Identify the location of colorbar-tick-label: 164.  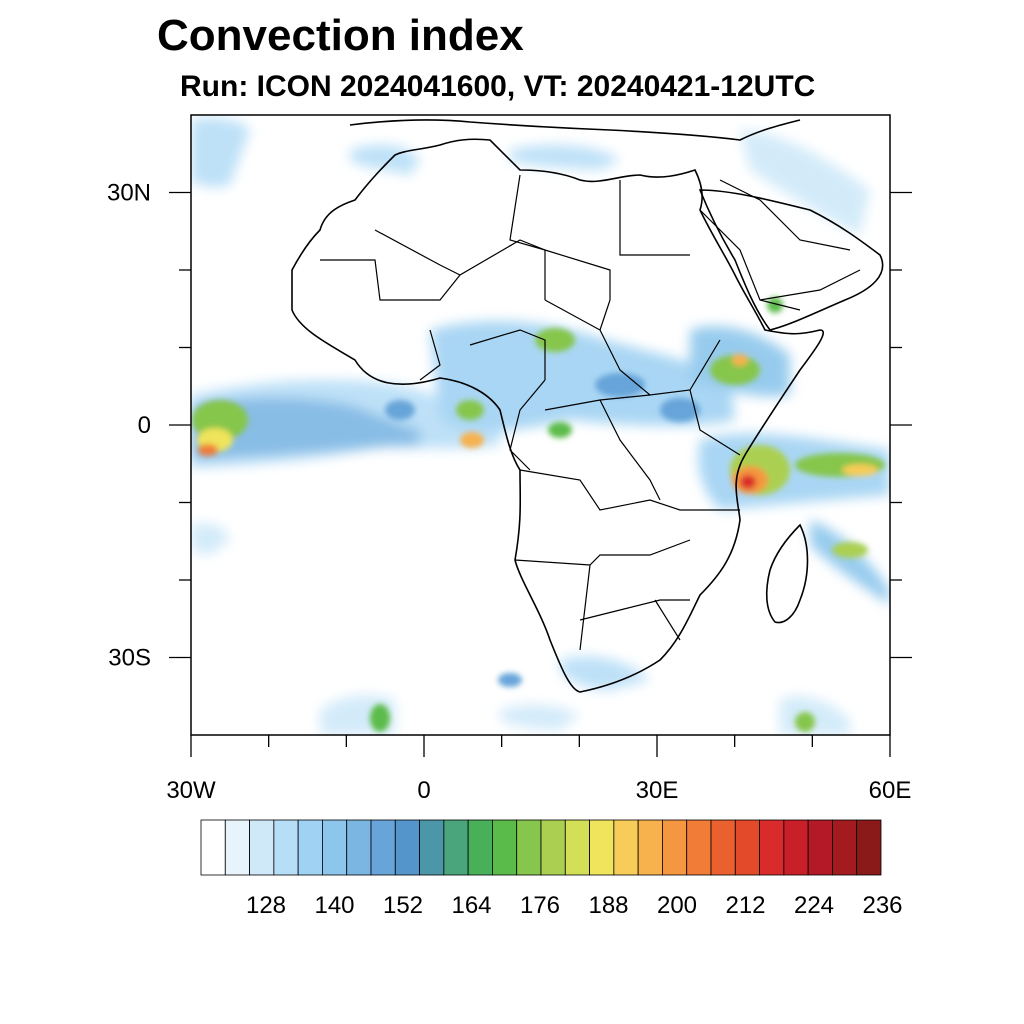
(471, 905).